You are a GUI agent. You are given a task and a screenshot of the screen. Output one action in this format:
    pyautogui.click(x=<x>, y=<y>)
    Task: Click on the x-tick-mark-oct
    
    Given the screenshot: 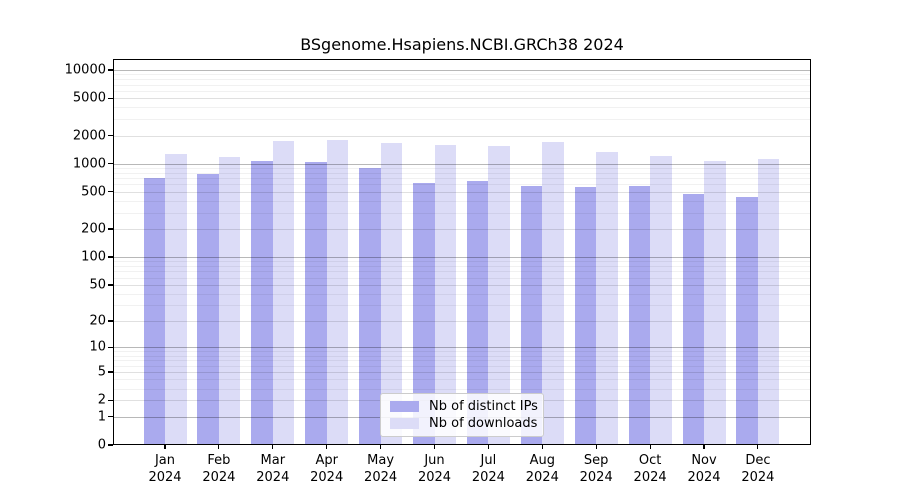 What is the action you would take?
    pyautogui.click(x=650, y=447)
    